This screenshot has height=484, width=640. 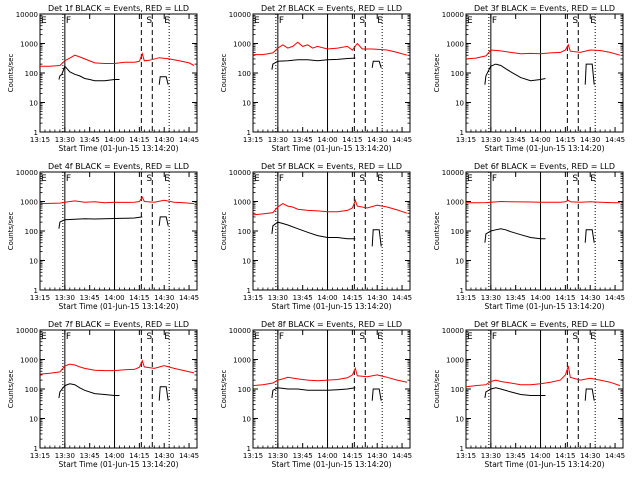 I want to click on panel-4-marker-label: S, so click(x=149, y=179).